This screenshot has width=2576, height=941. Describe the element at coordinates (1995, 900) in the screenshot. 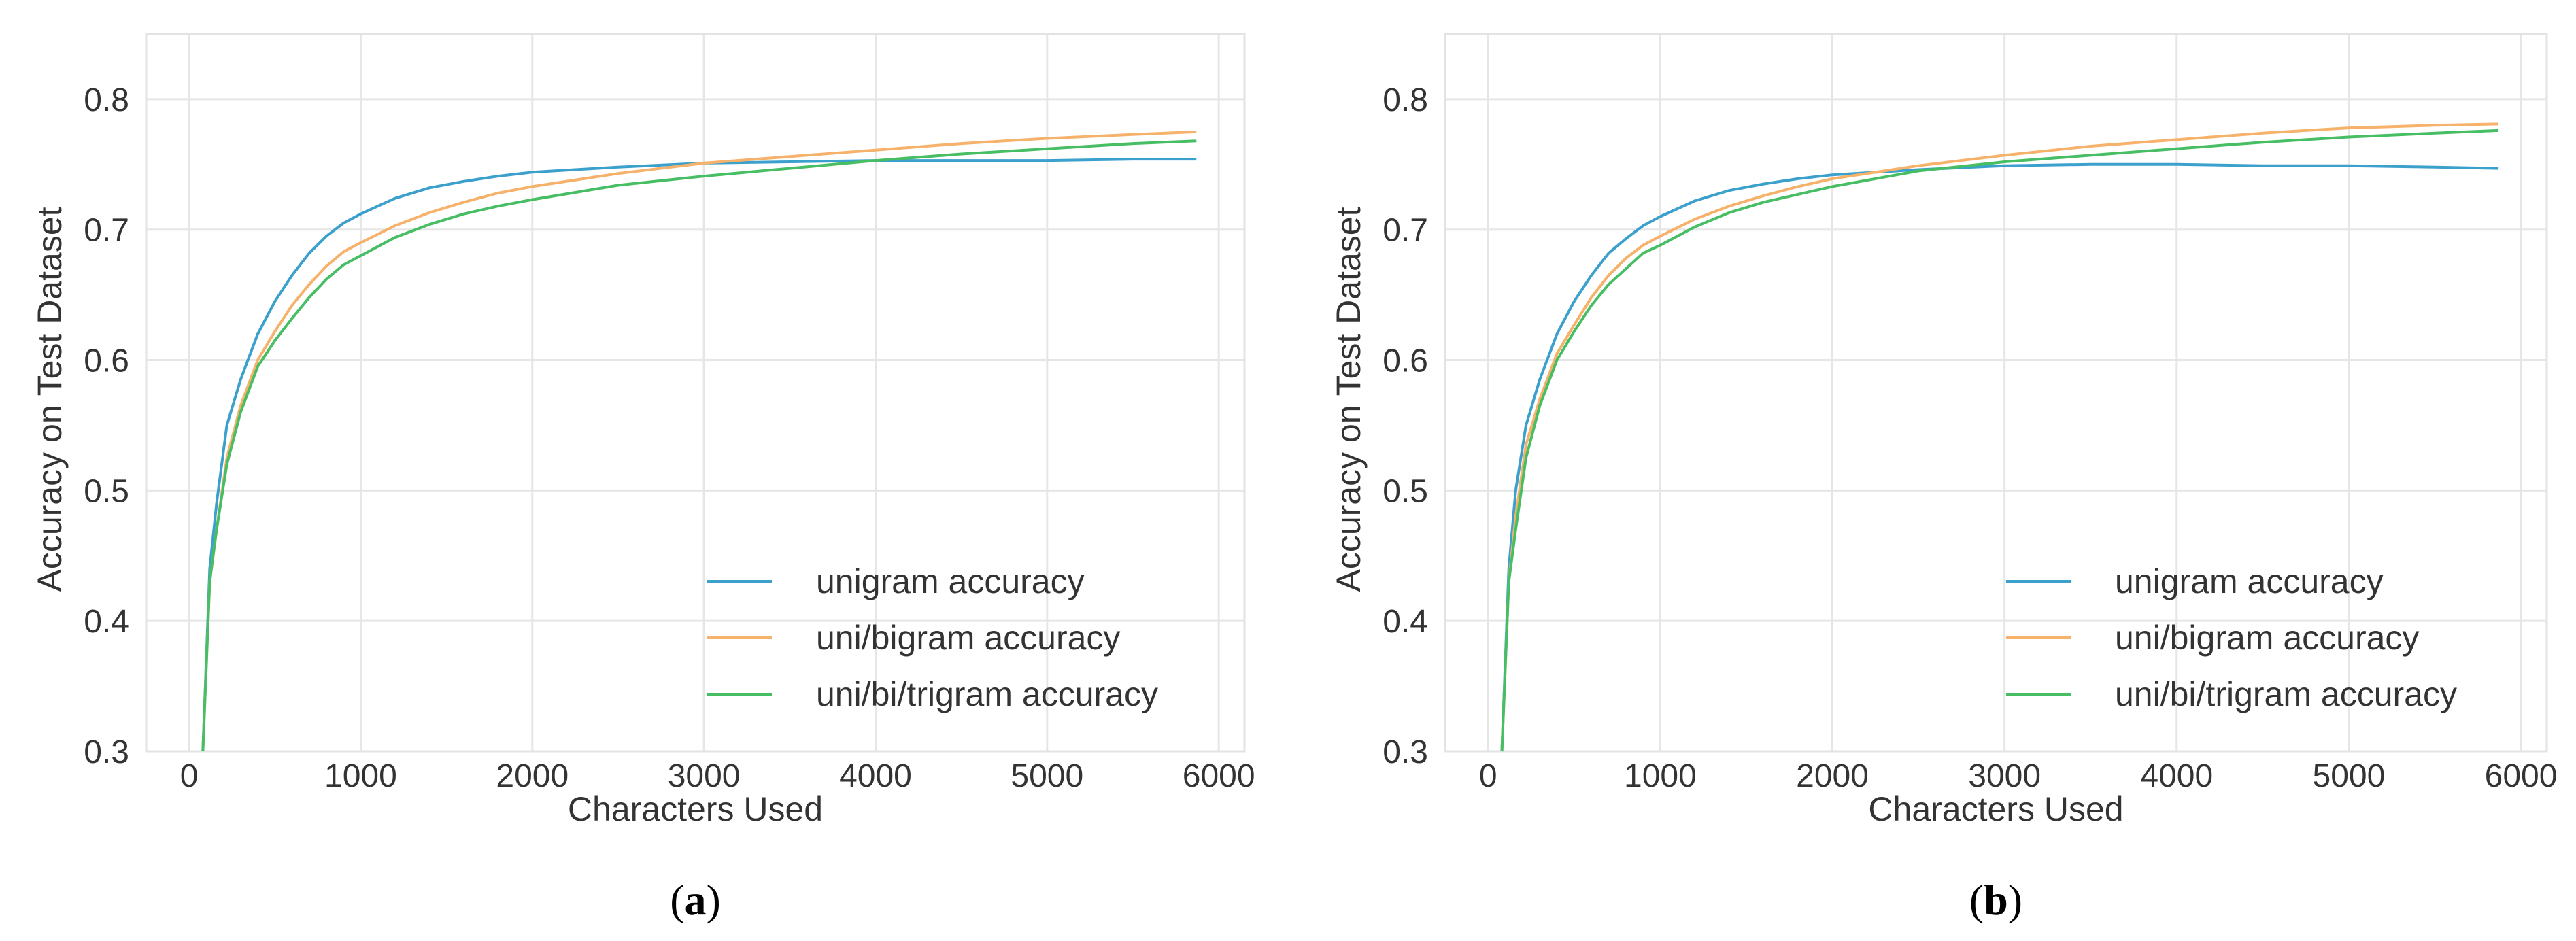

I see `panel-caption: (b)` at that location.